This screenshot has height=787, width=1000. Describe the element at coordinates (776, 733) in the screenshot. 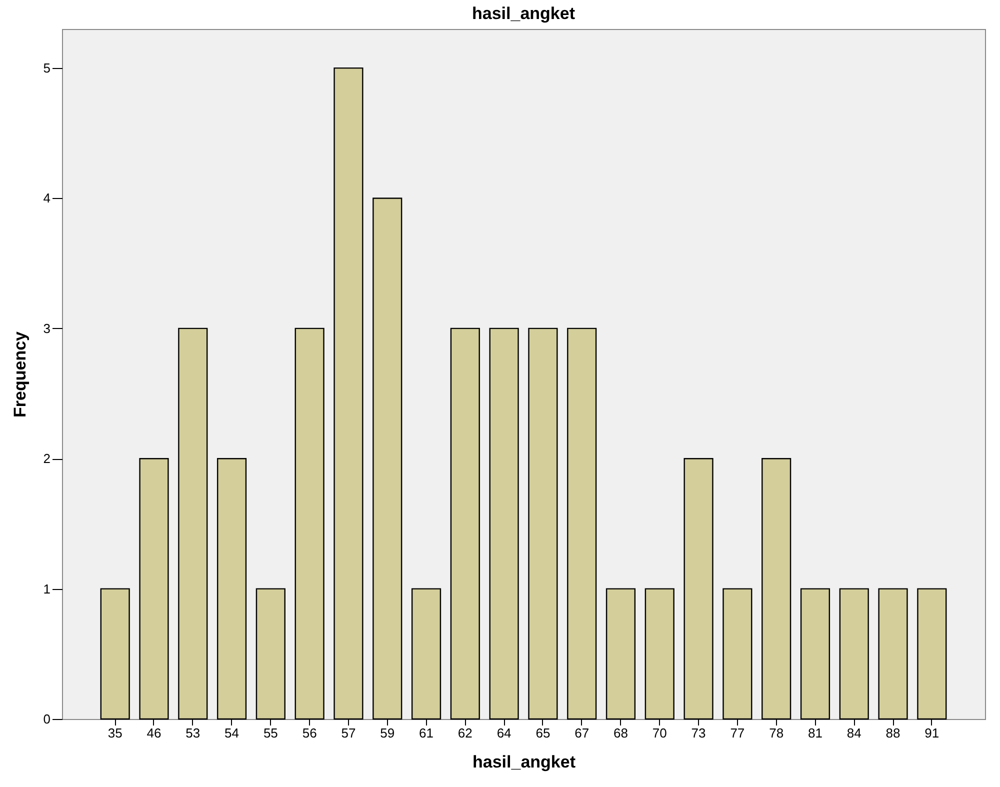

I see `x-tick-label: 78` at that location.